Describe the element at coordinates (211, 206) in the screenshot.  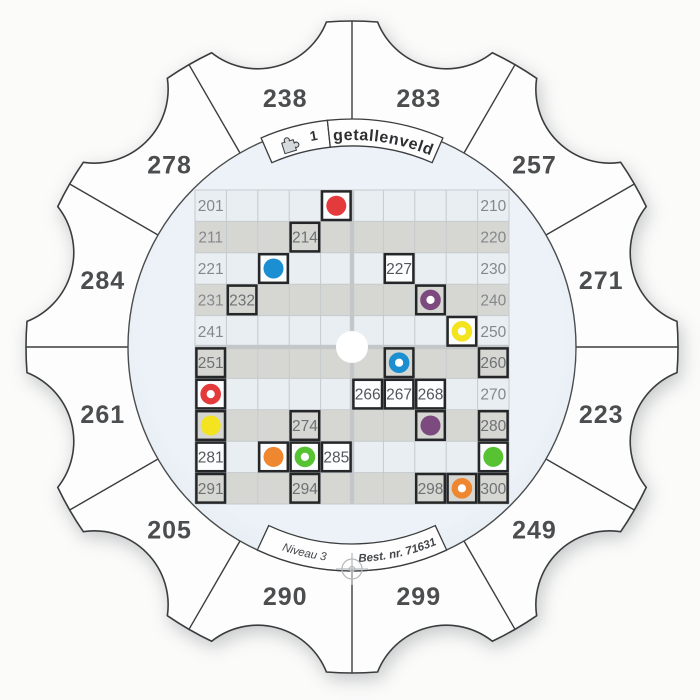
I see `grid-cell-number-201: 201` at that location.